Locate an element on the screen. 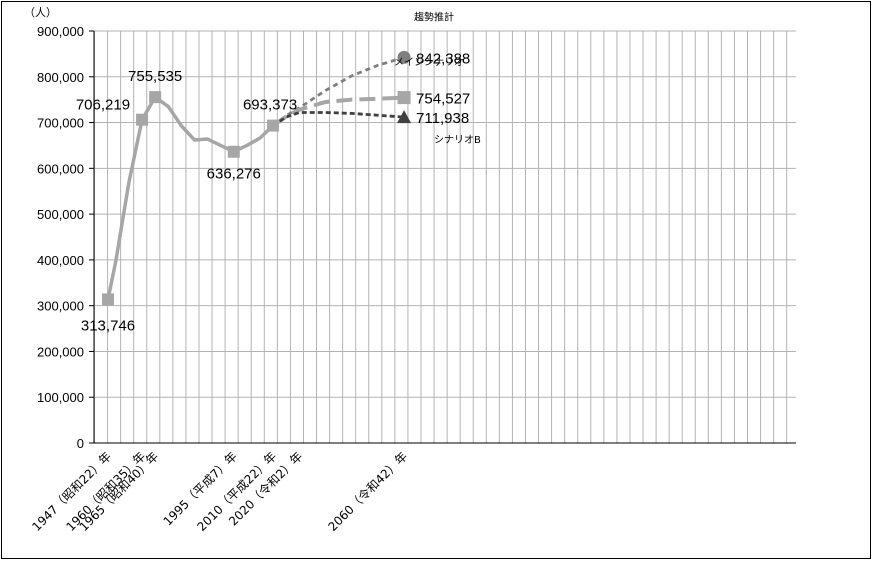  y-axis-tick-label: 0 is located at coordinates (80, 443).